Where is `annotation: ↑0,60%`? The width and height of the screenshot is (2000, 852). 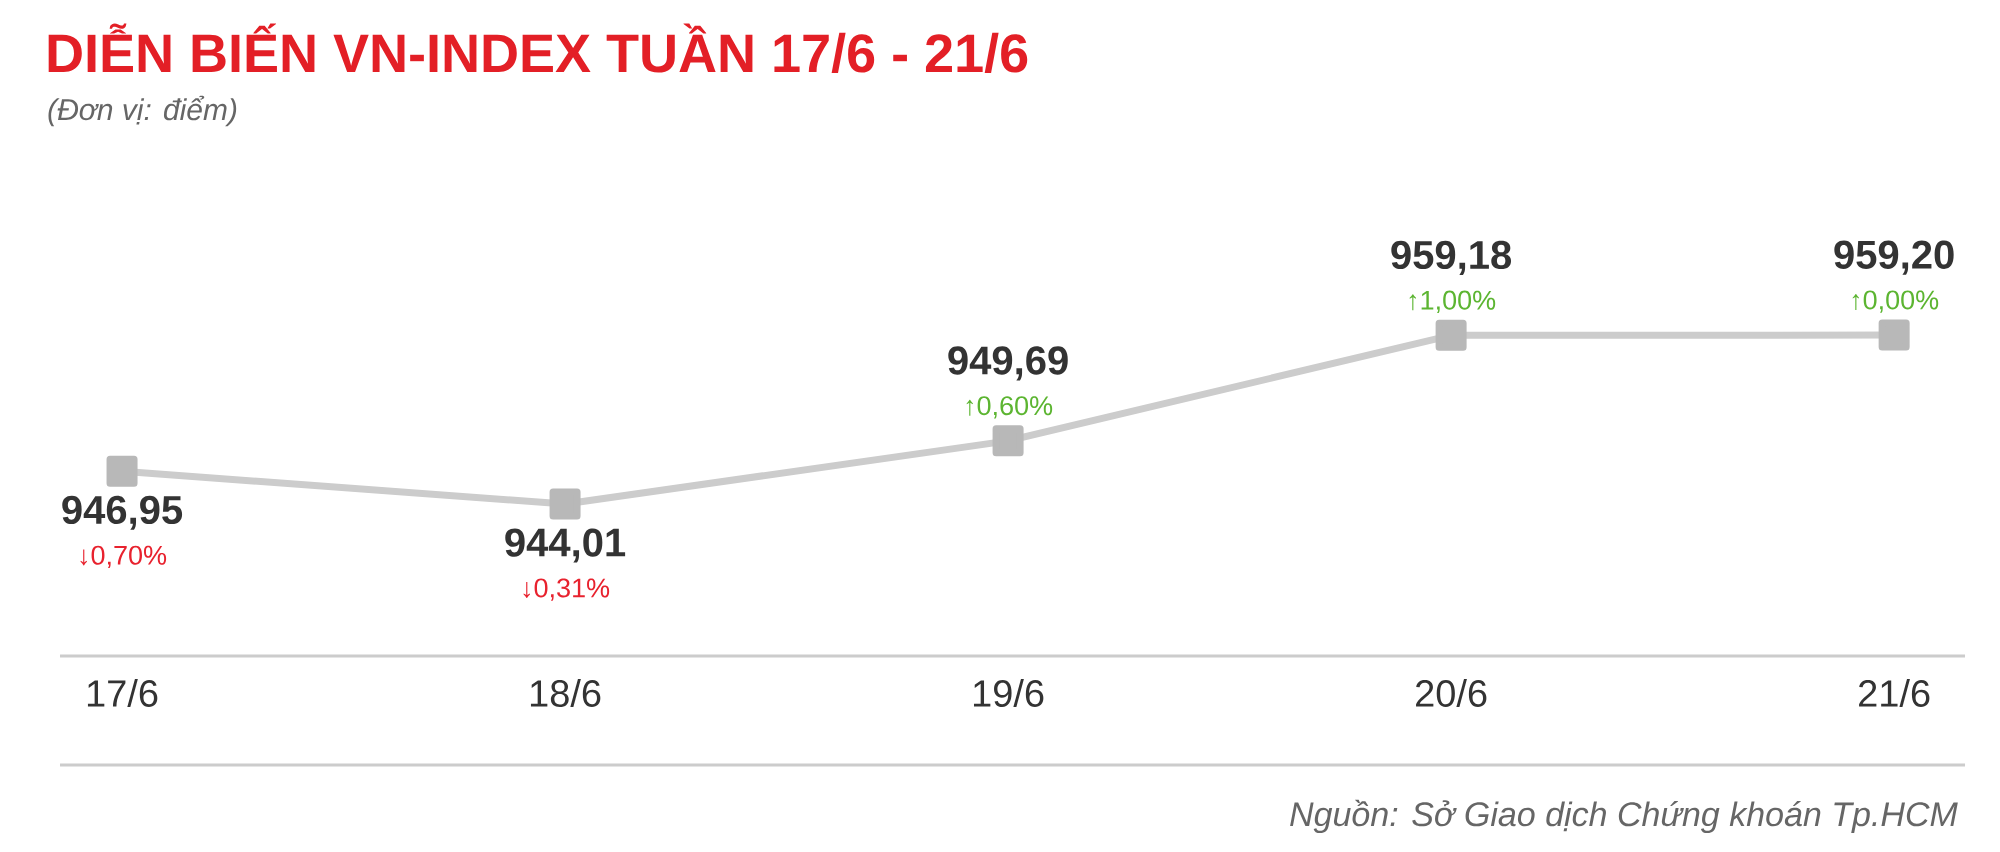
annotation: ↑0,60% is located at coordinates (1009, 407).